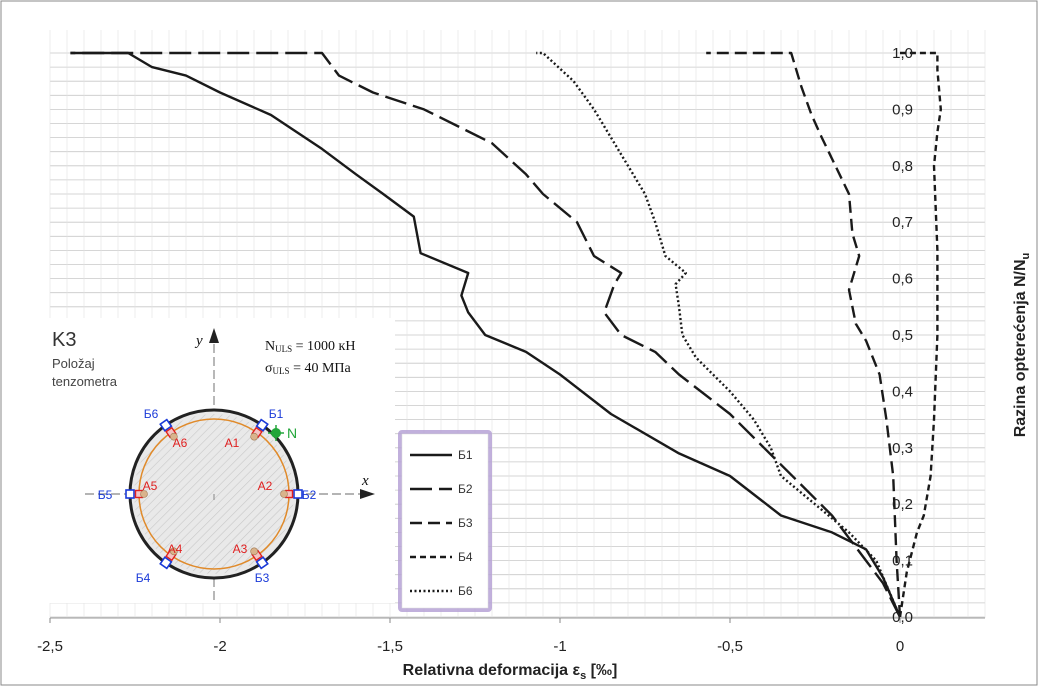  I want to click on load-point-label: N, so click(292, 433).